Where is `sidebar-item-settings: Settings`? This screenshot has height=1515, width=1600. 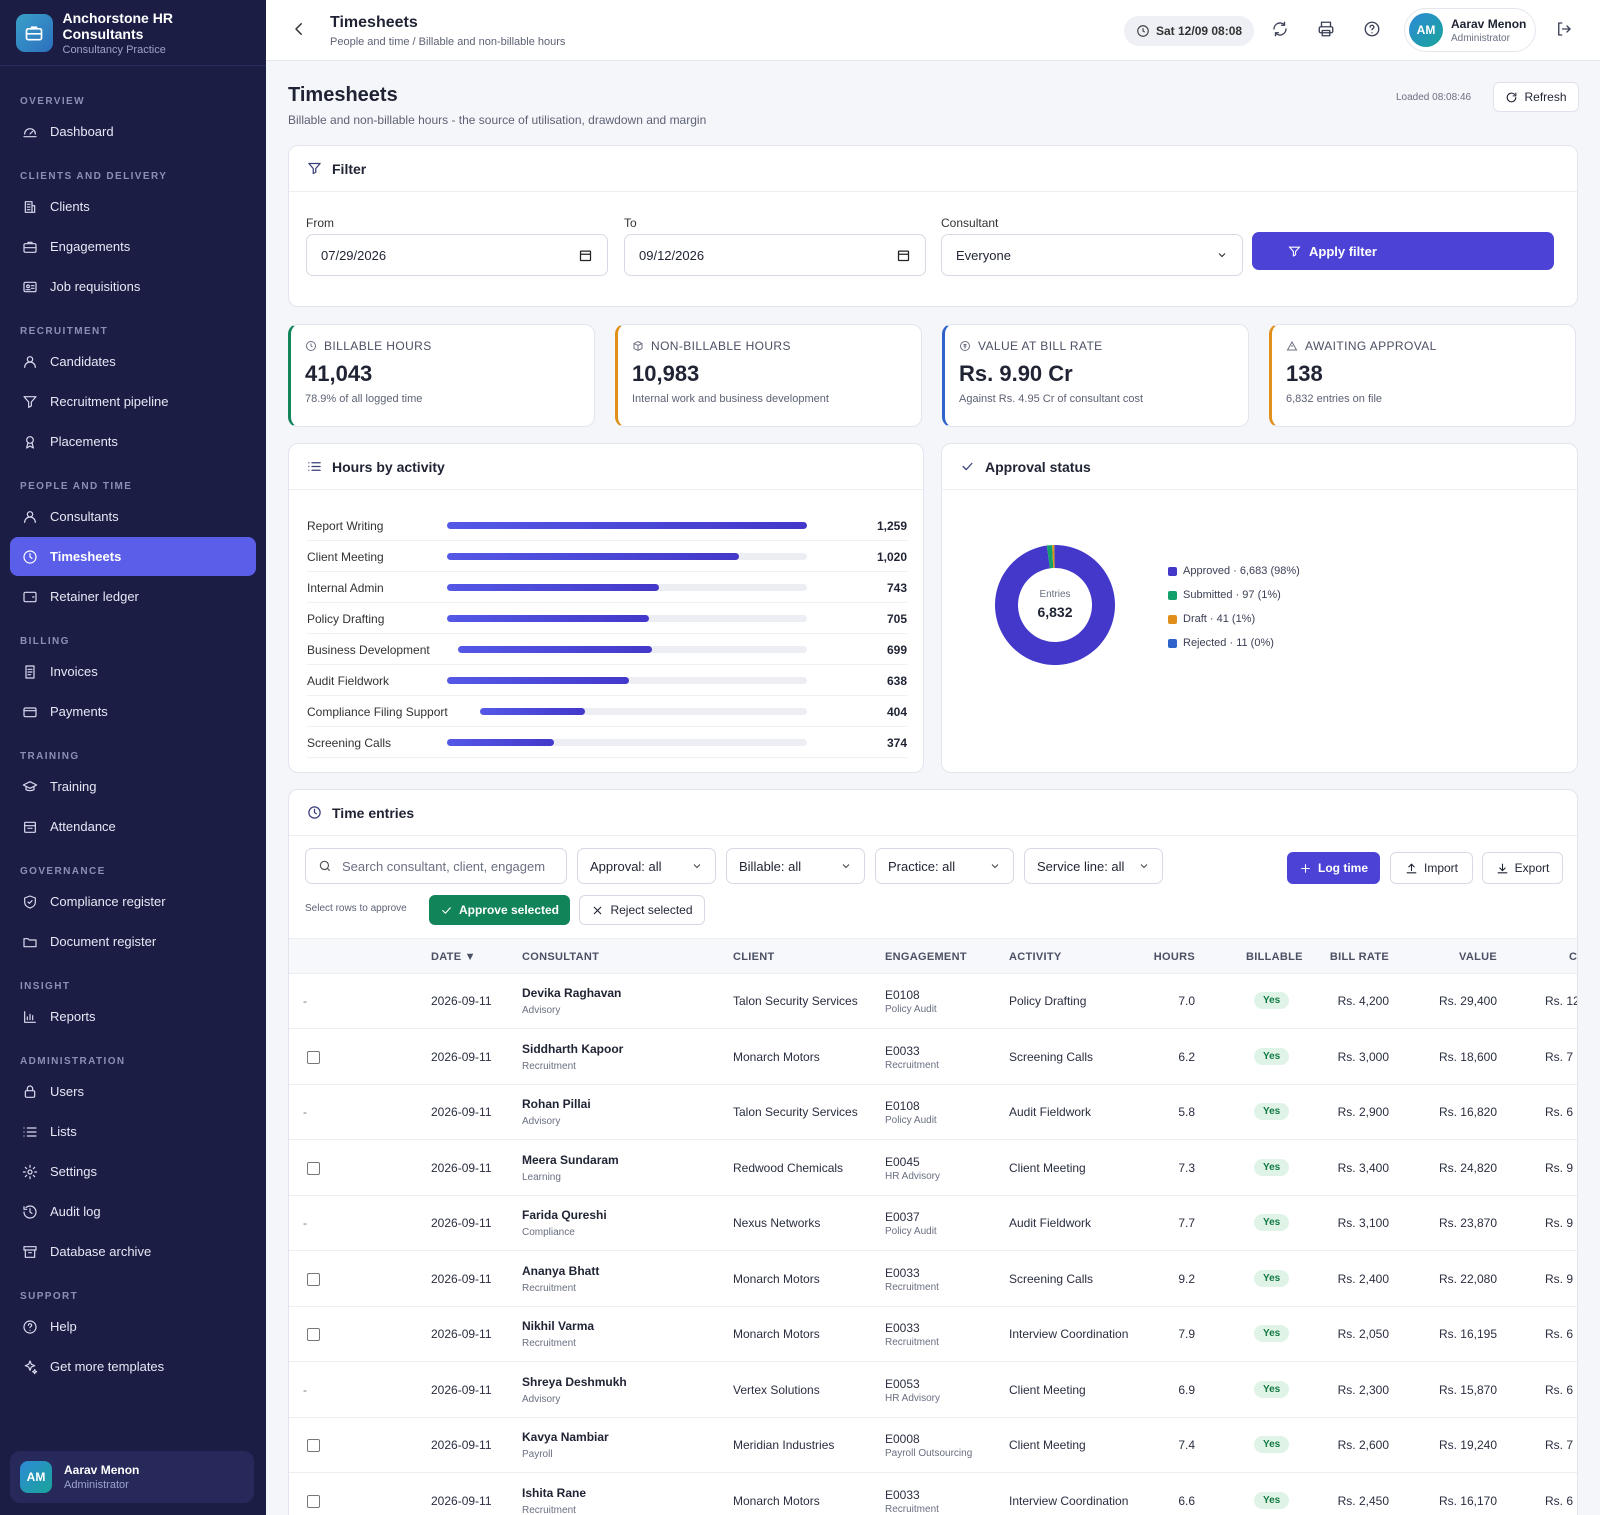 sidebar-item-settings: Settings is located at coordinates (133, 1171).